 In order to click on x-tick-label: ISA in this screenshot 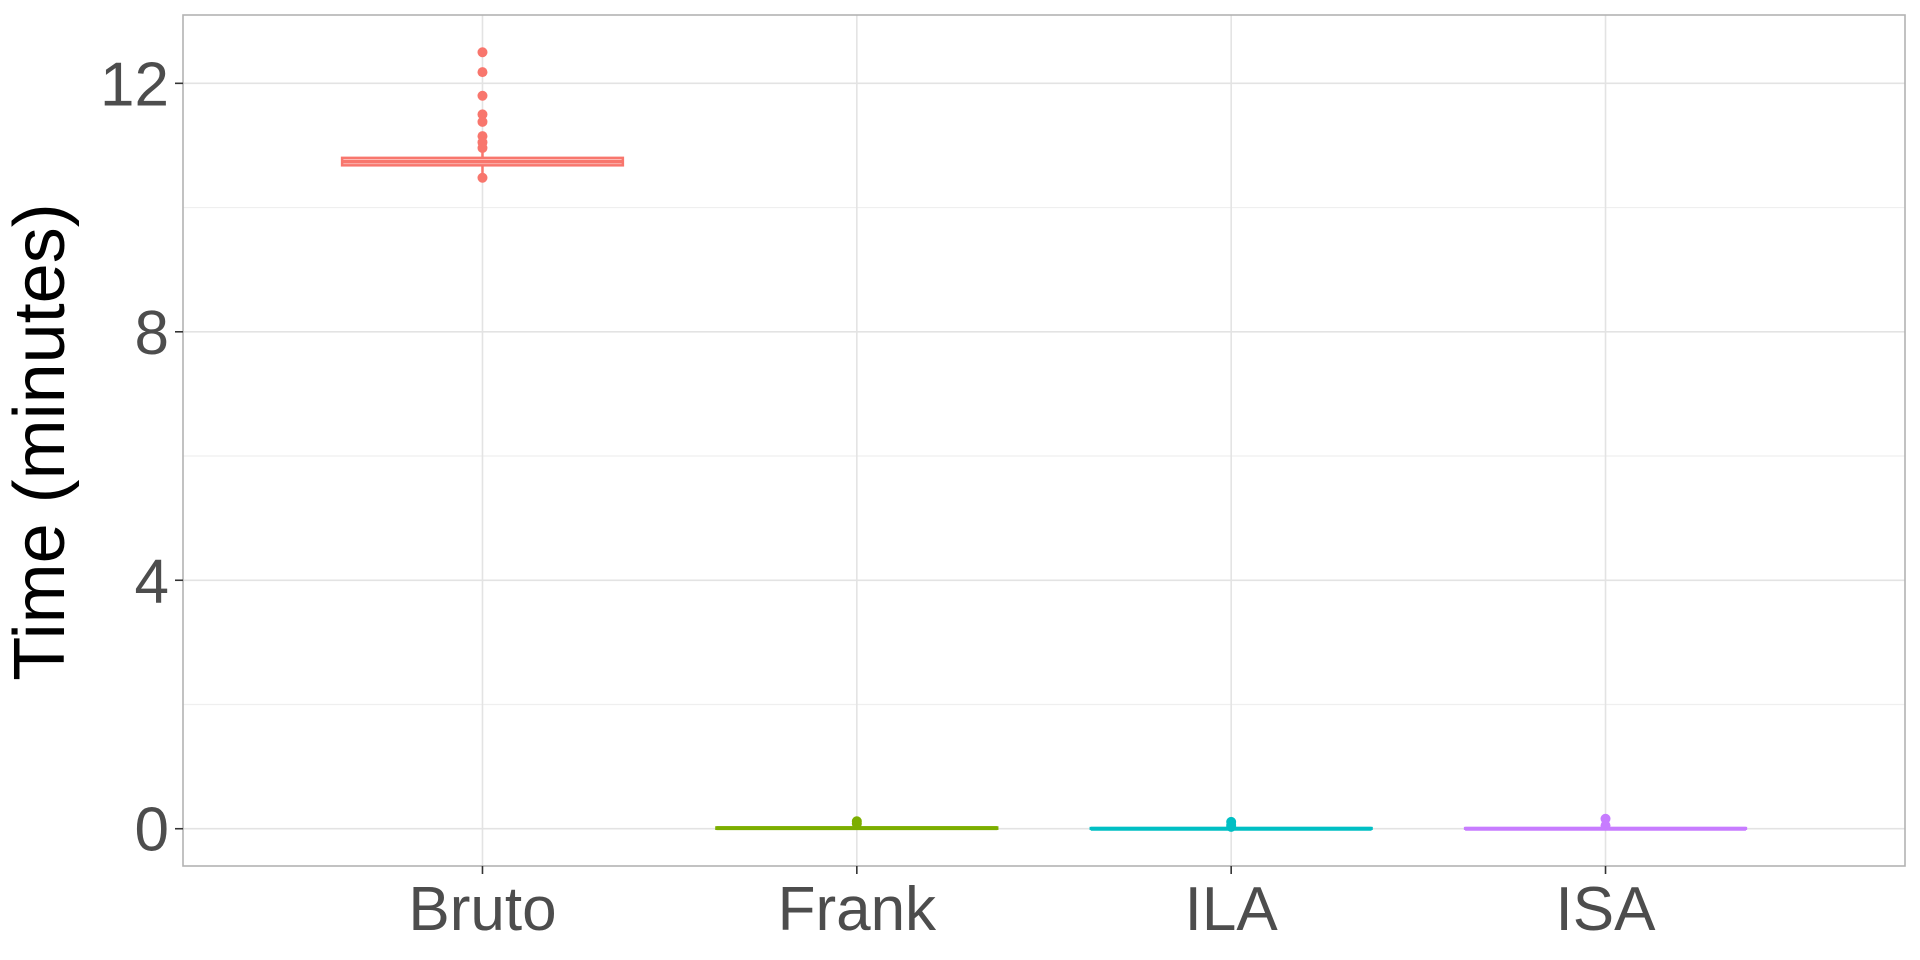, I will do `click(1606, 909)`.